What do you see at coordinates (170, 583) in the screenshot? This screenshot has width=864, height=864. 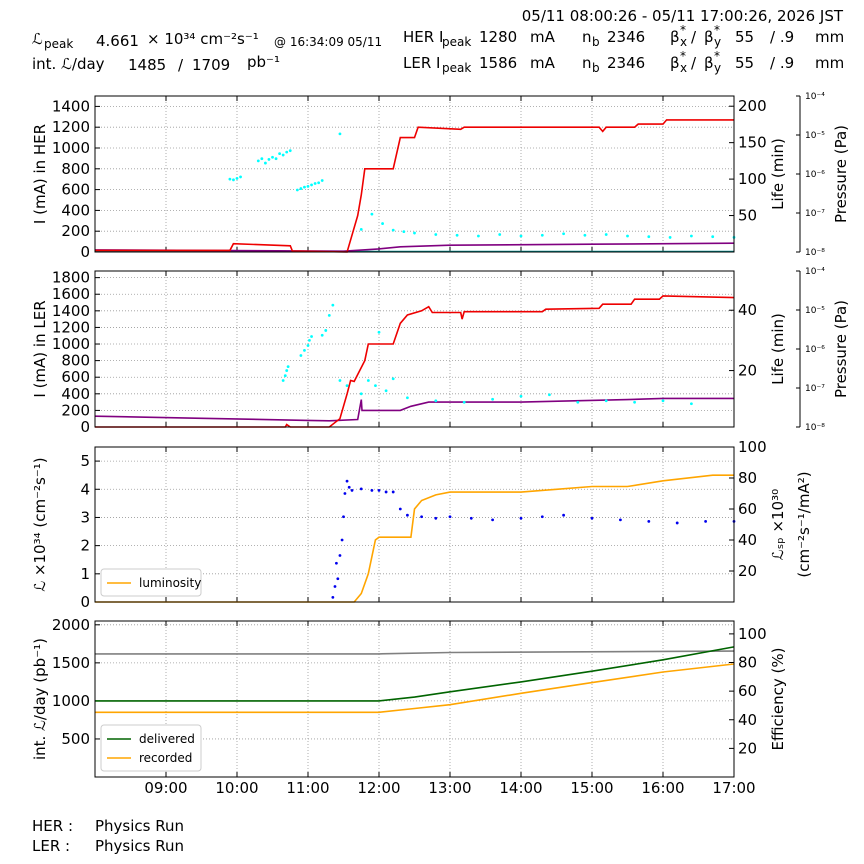 I see `legend-label: luminosity` at bounding box center [170, 583].